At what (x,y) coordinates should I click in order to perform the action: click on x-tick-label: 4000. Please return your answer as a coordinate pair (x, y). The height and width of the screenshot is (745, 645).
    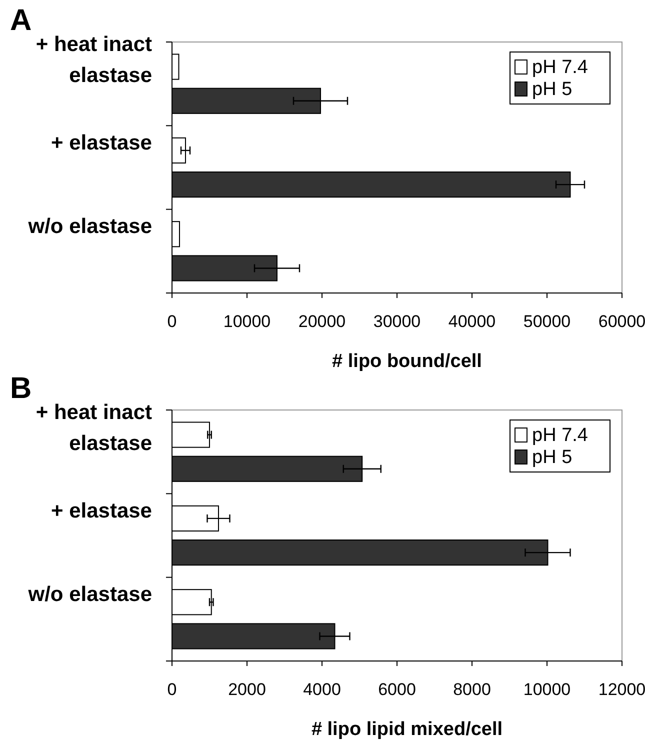
    Looking at the image, I should click on (322, 689).